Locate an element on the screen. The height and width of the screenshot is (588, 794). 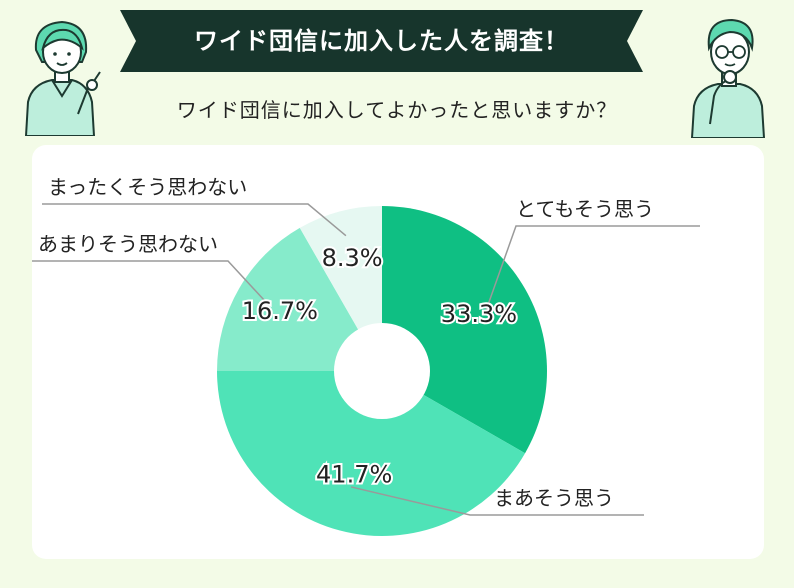
pie-slice-not-really-agree is located at coordinates (299, 299).